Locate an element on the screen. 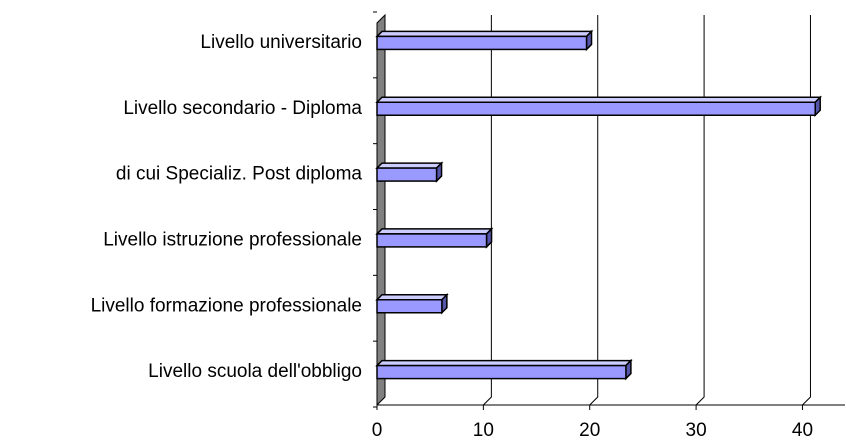 The height and width of the screenshot is (441, 846). x-tick-label: 20 is located at coordinates (589, 430).